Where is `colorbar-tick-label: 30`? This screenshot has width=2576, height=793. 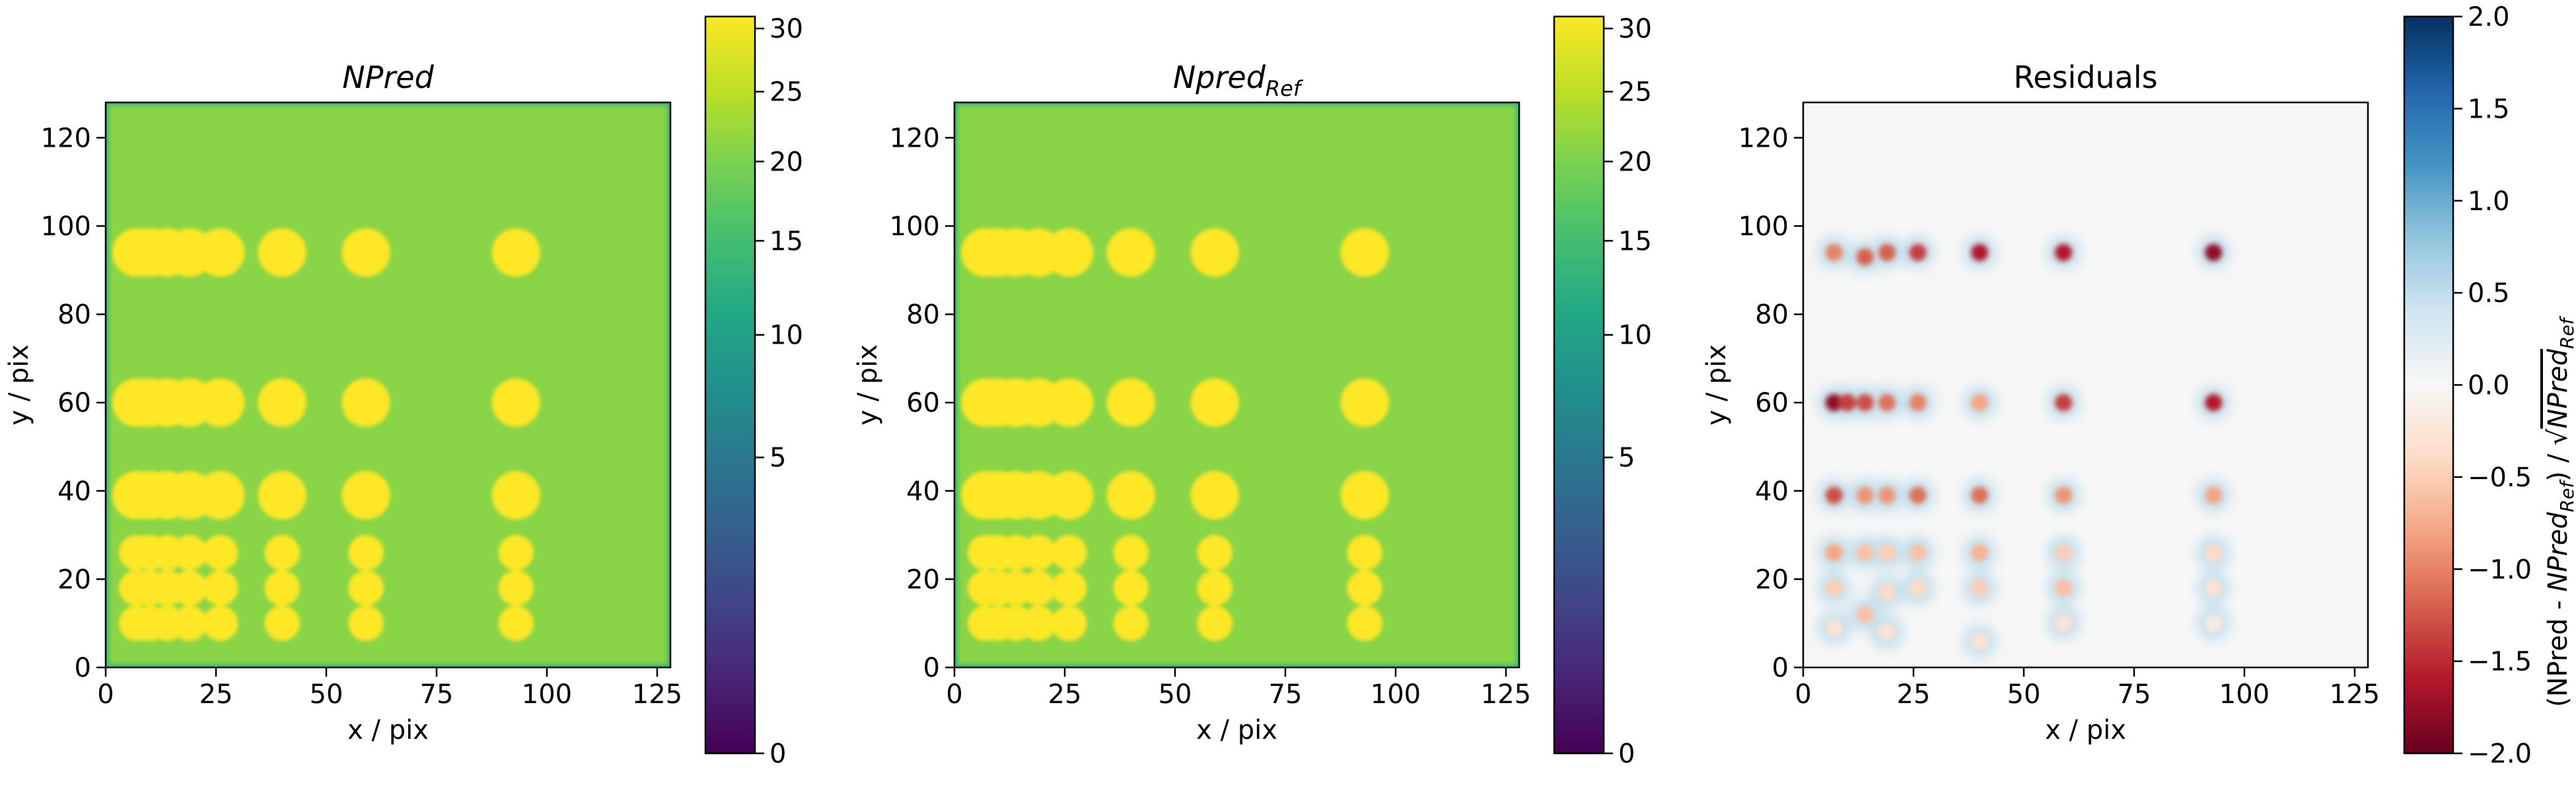 colorbar-tick-label: 30 is located at coordinates (786, 29).